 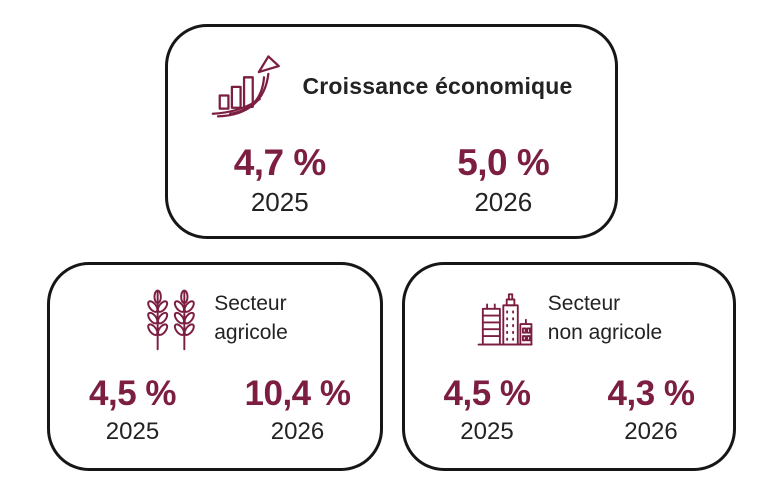 I want to click on stats-row: 4,7 % 2025 5,0 % 2026, so click(x=392, y=179).